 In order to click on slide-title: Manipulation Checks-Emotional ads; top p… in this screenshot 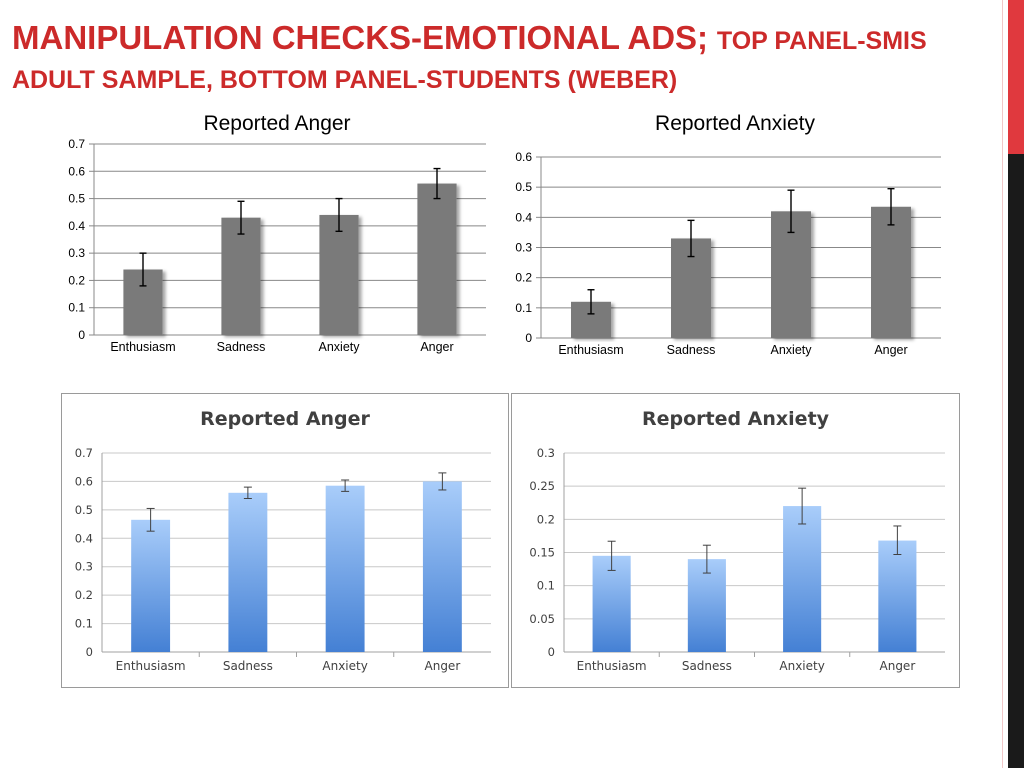, I will do `click(507, 59)`.